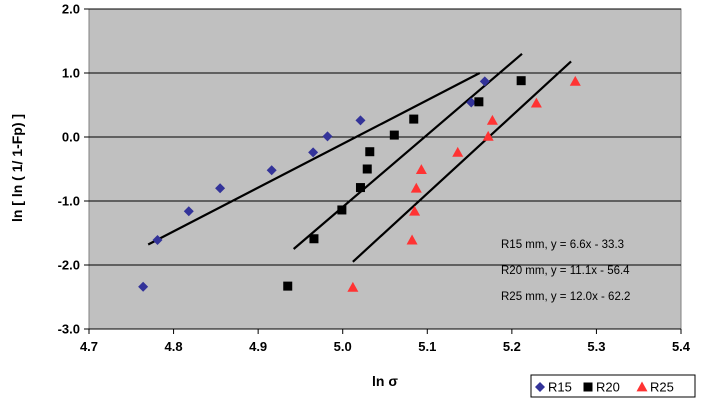  Describe the element at coordinates (565, 297) in the screenshot. I see `annotation-r25: R25 mm, y = 12.0x - 62.2` at that location.